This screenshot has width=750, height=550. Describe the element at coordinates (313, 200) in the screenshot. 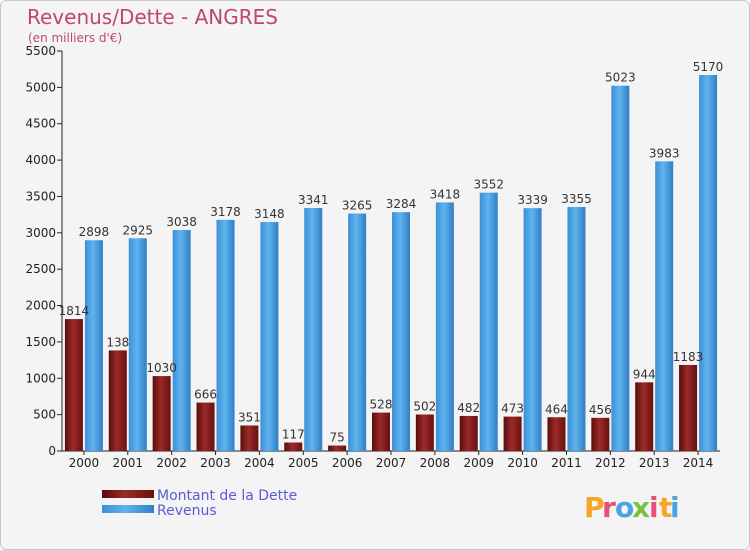

I see `data-label-revenus: 3341` at that location.